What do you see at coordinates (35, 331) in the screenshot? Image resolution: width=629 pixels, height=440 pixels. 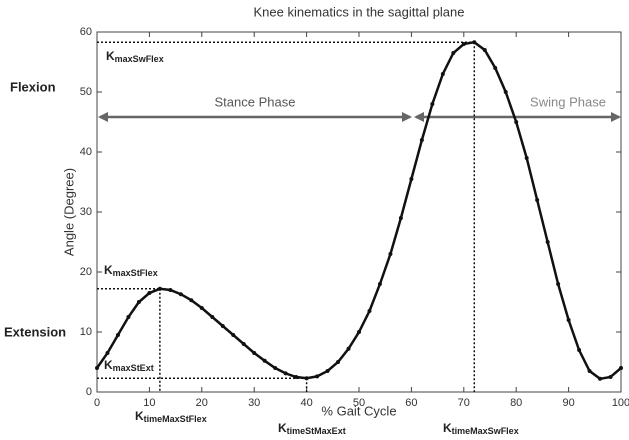 I see `side-label: Extension` at bounding box center [35, 331].